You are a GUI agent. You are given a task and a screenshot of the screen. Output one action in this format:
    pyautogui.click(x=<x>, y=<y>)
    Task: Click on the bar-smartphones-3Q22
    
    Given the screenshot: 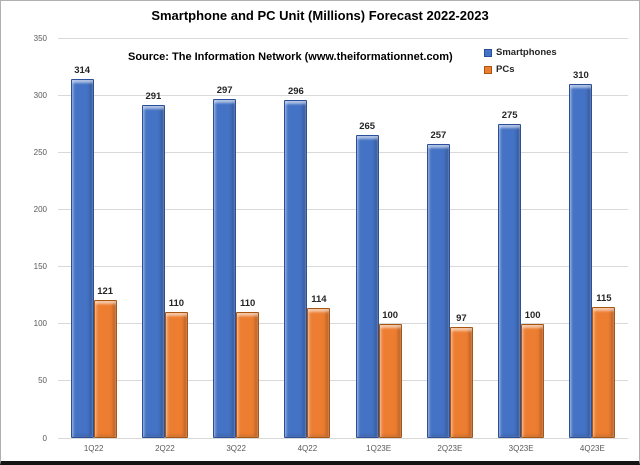 What is the action you would take?
    pyautogui.click(x=225, y=268)
    